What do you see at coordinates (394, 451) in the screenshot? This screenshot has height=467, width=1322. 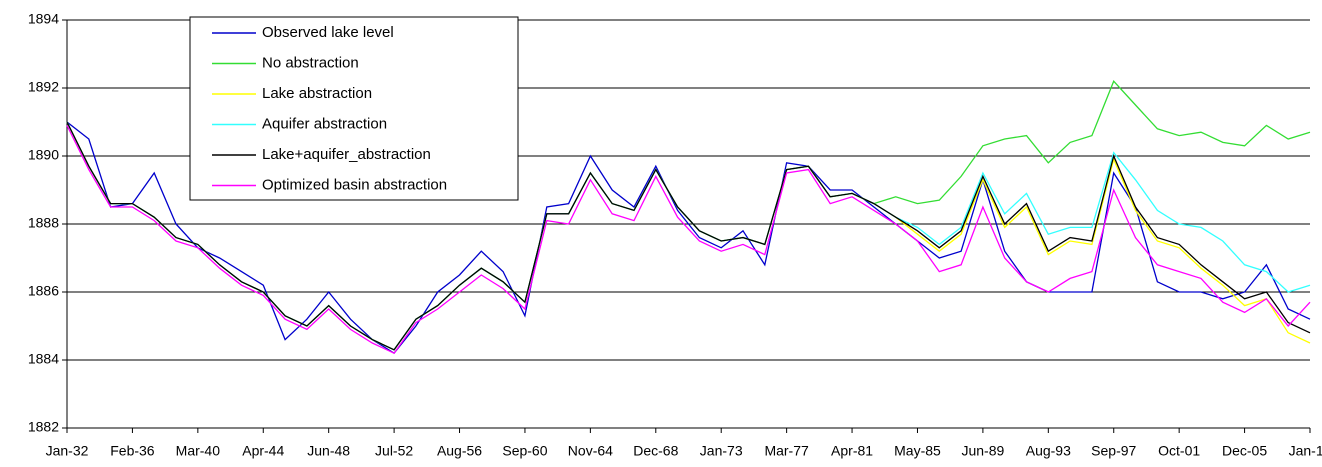 I see `x-tick-label: Jul-52` at bounding box center [394, 451].